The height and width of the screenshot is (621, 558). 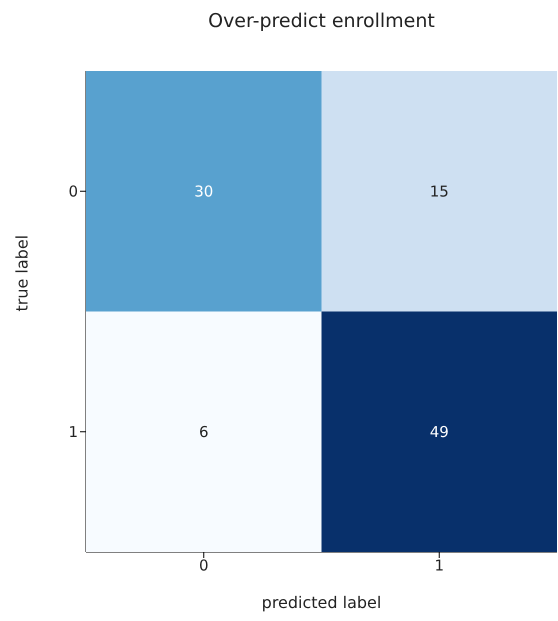 What do you see at coordinates (203, 431) in the screenshot?
I see `data-label: 6` at bounding box center [203, 431].